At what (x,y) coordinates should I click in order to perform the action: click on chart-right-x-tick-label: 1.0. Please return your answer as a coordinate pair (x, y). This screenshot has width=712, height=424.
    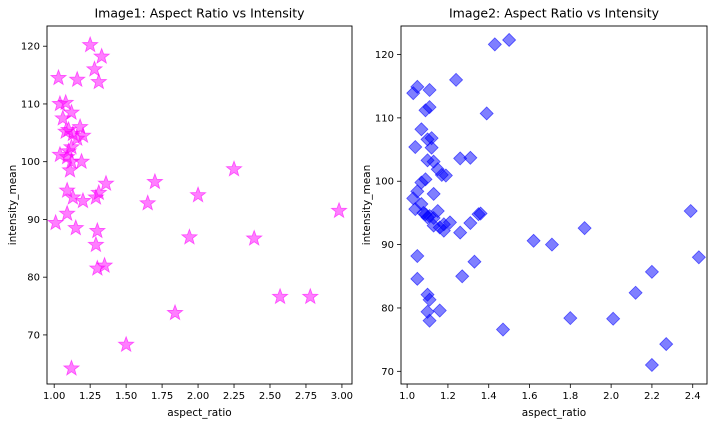
    Looking at the image, I should click on (407, 396).